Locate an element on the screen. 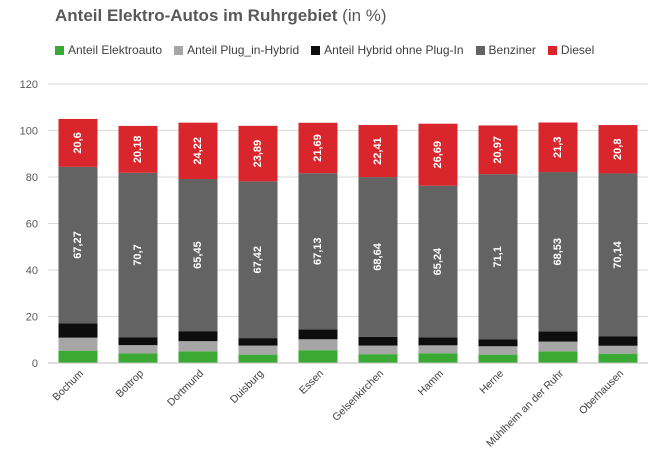  data-label: 70,7 is located at coordinates (138, 254).